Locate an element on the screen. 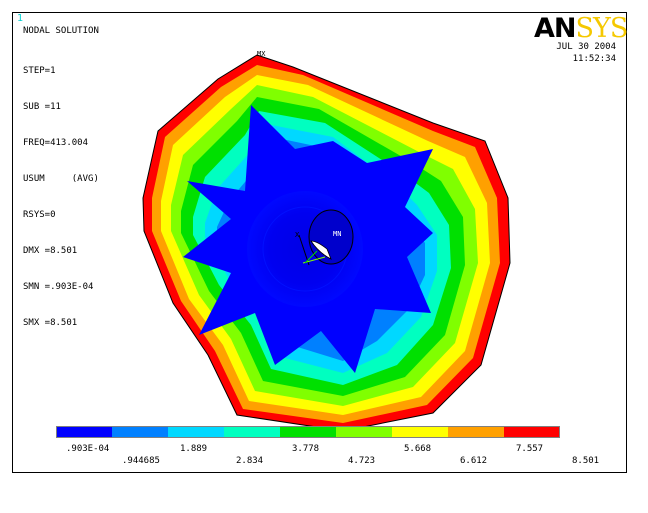 The image size is (648, 513). center-bore is located at coordinates (331, 237).